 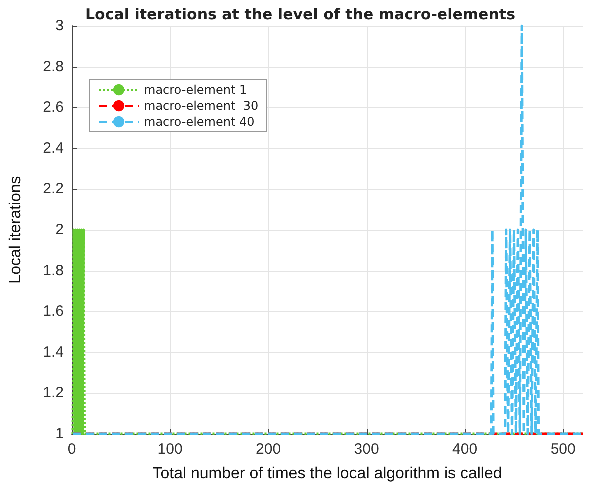 I want to click on y-tick-label: 1.6, so click(x=53, y=311).